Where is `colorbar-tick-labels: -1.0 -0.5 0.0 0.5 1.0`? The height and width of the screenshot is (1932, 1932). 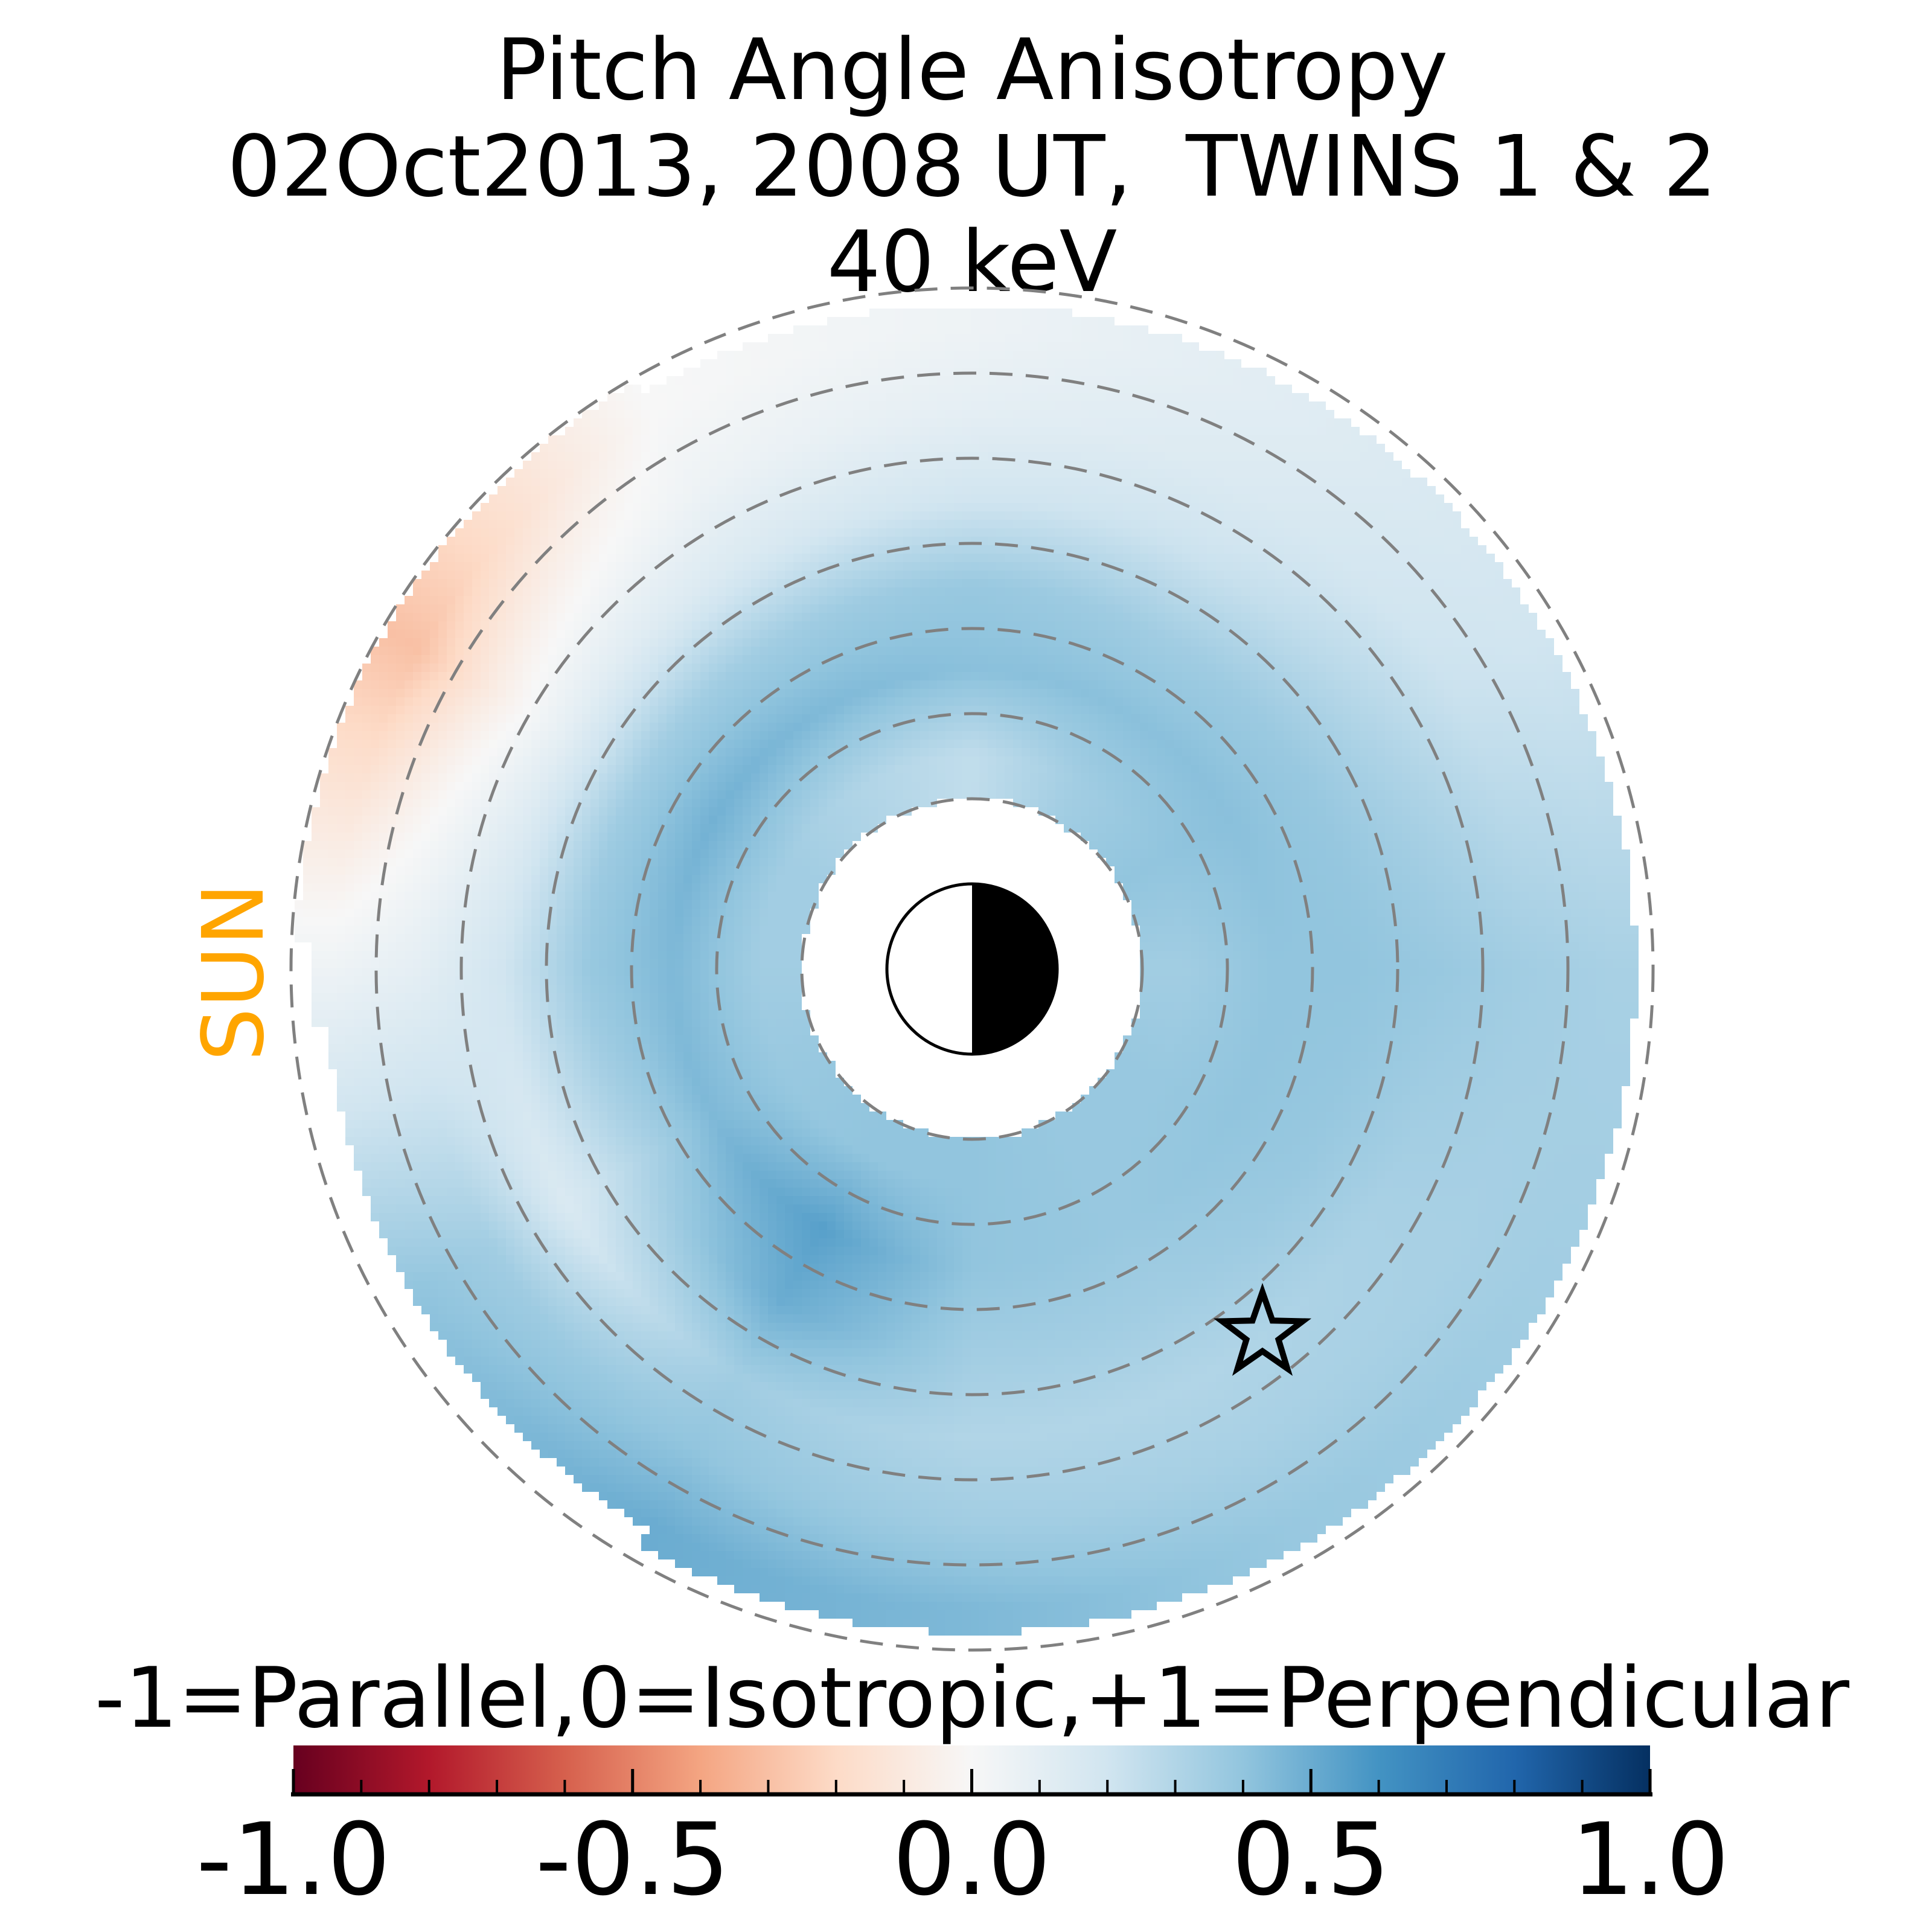
colorbar-tick-labels: -1.0 -0.5 0.0 0.5 1.0 is located at coordinates (963, 1860).